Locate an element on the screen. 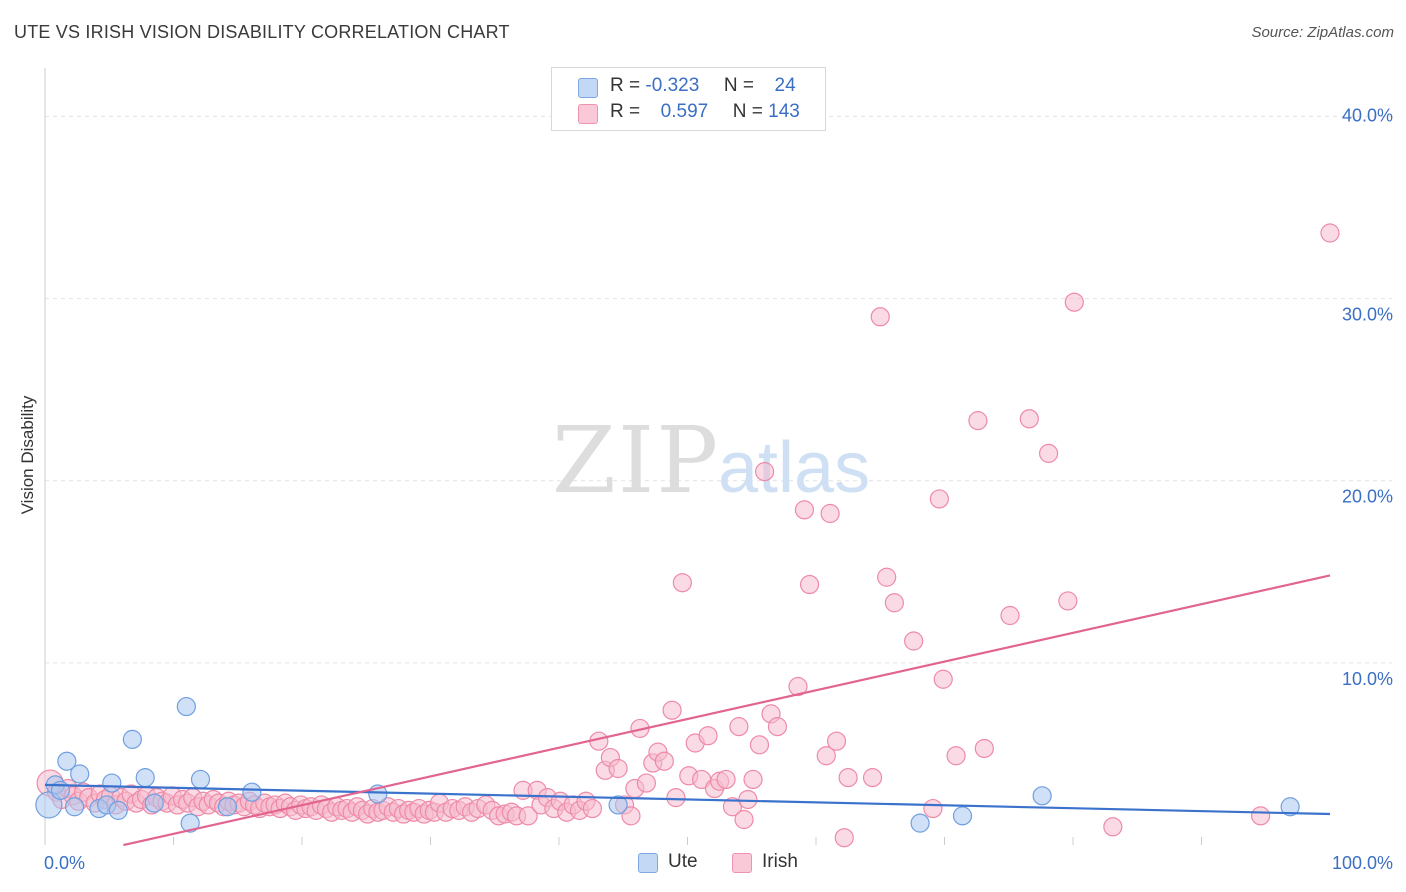 The width and height of the screenshot is (1406, 892). y-axis-label: Vision Disability is located at coordinates (27, 454).